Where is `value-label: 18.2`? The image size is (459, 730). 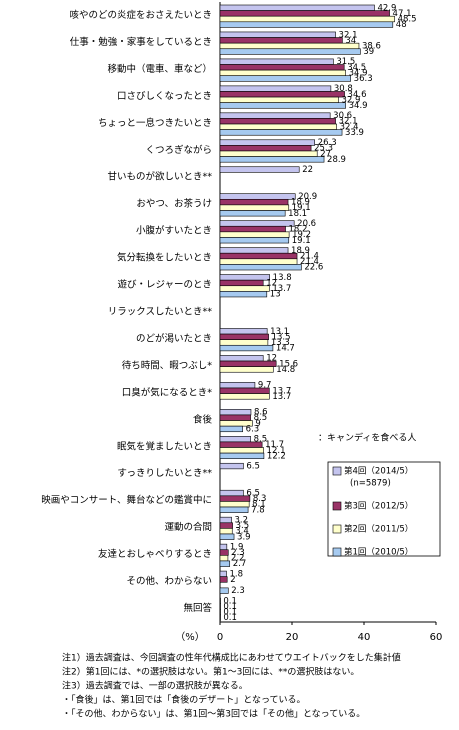
value-label: 18.2 is located at coordinates (298, 230).